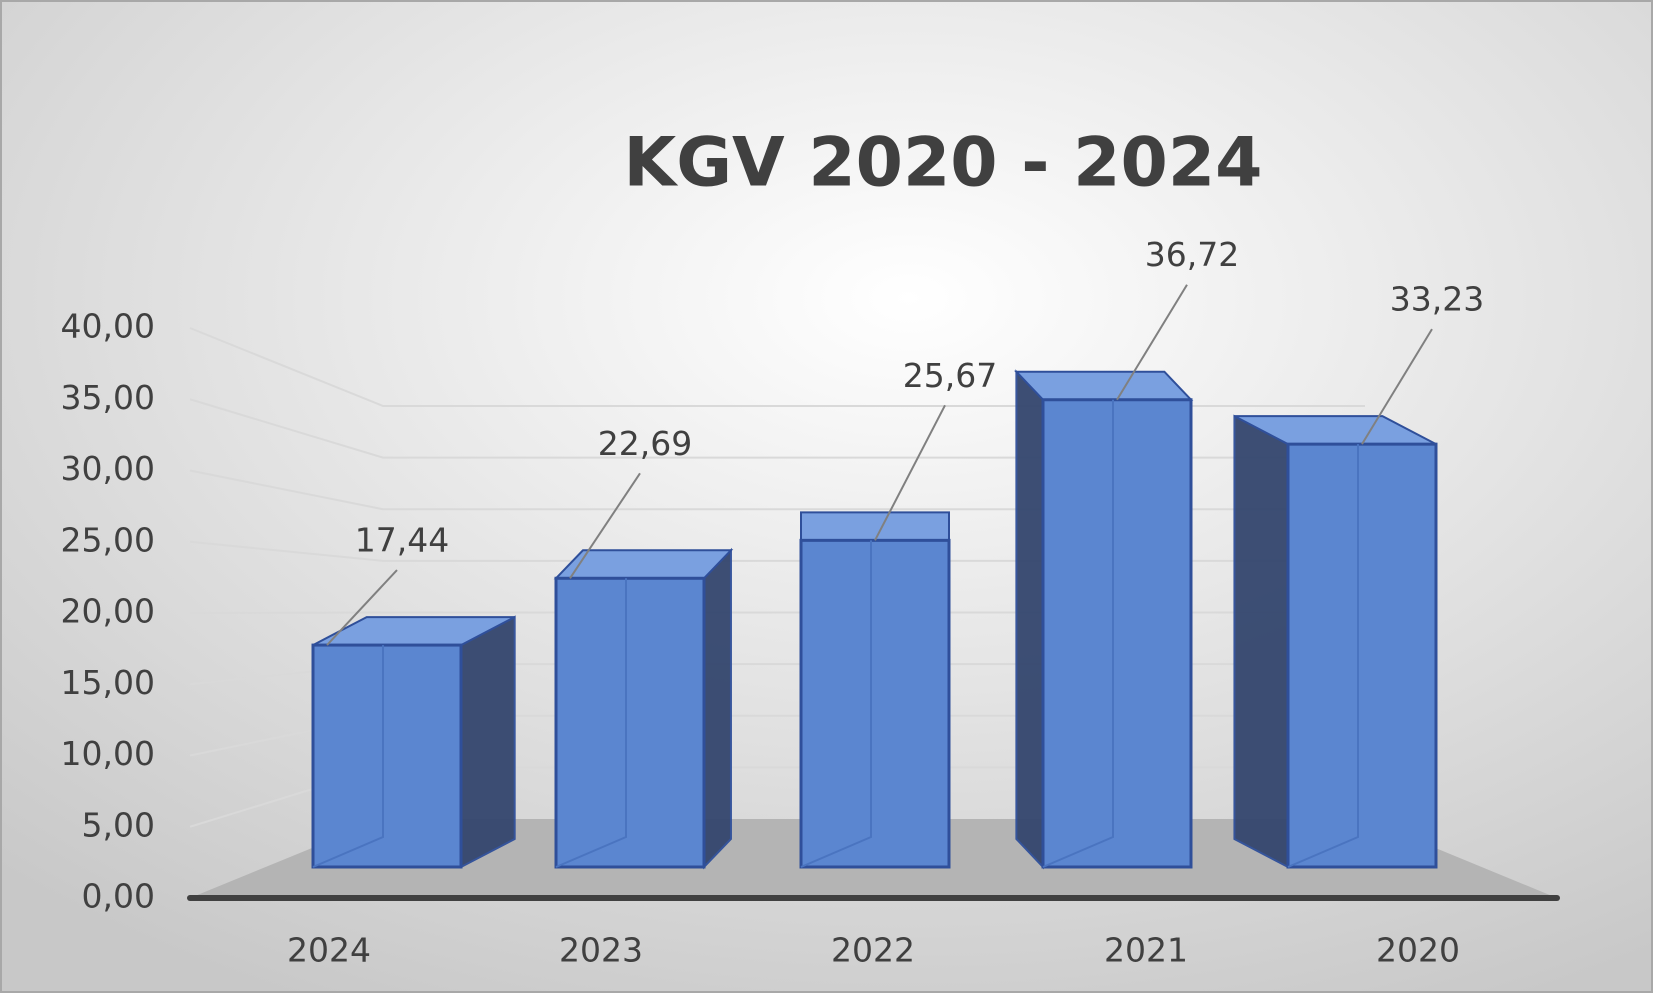 The image size is (1653, 993). What do you see at coordinates (1418, 950) in the screenshot?
I see `x-tick-label: 2020` at bounding box center [1418, 950].